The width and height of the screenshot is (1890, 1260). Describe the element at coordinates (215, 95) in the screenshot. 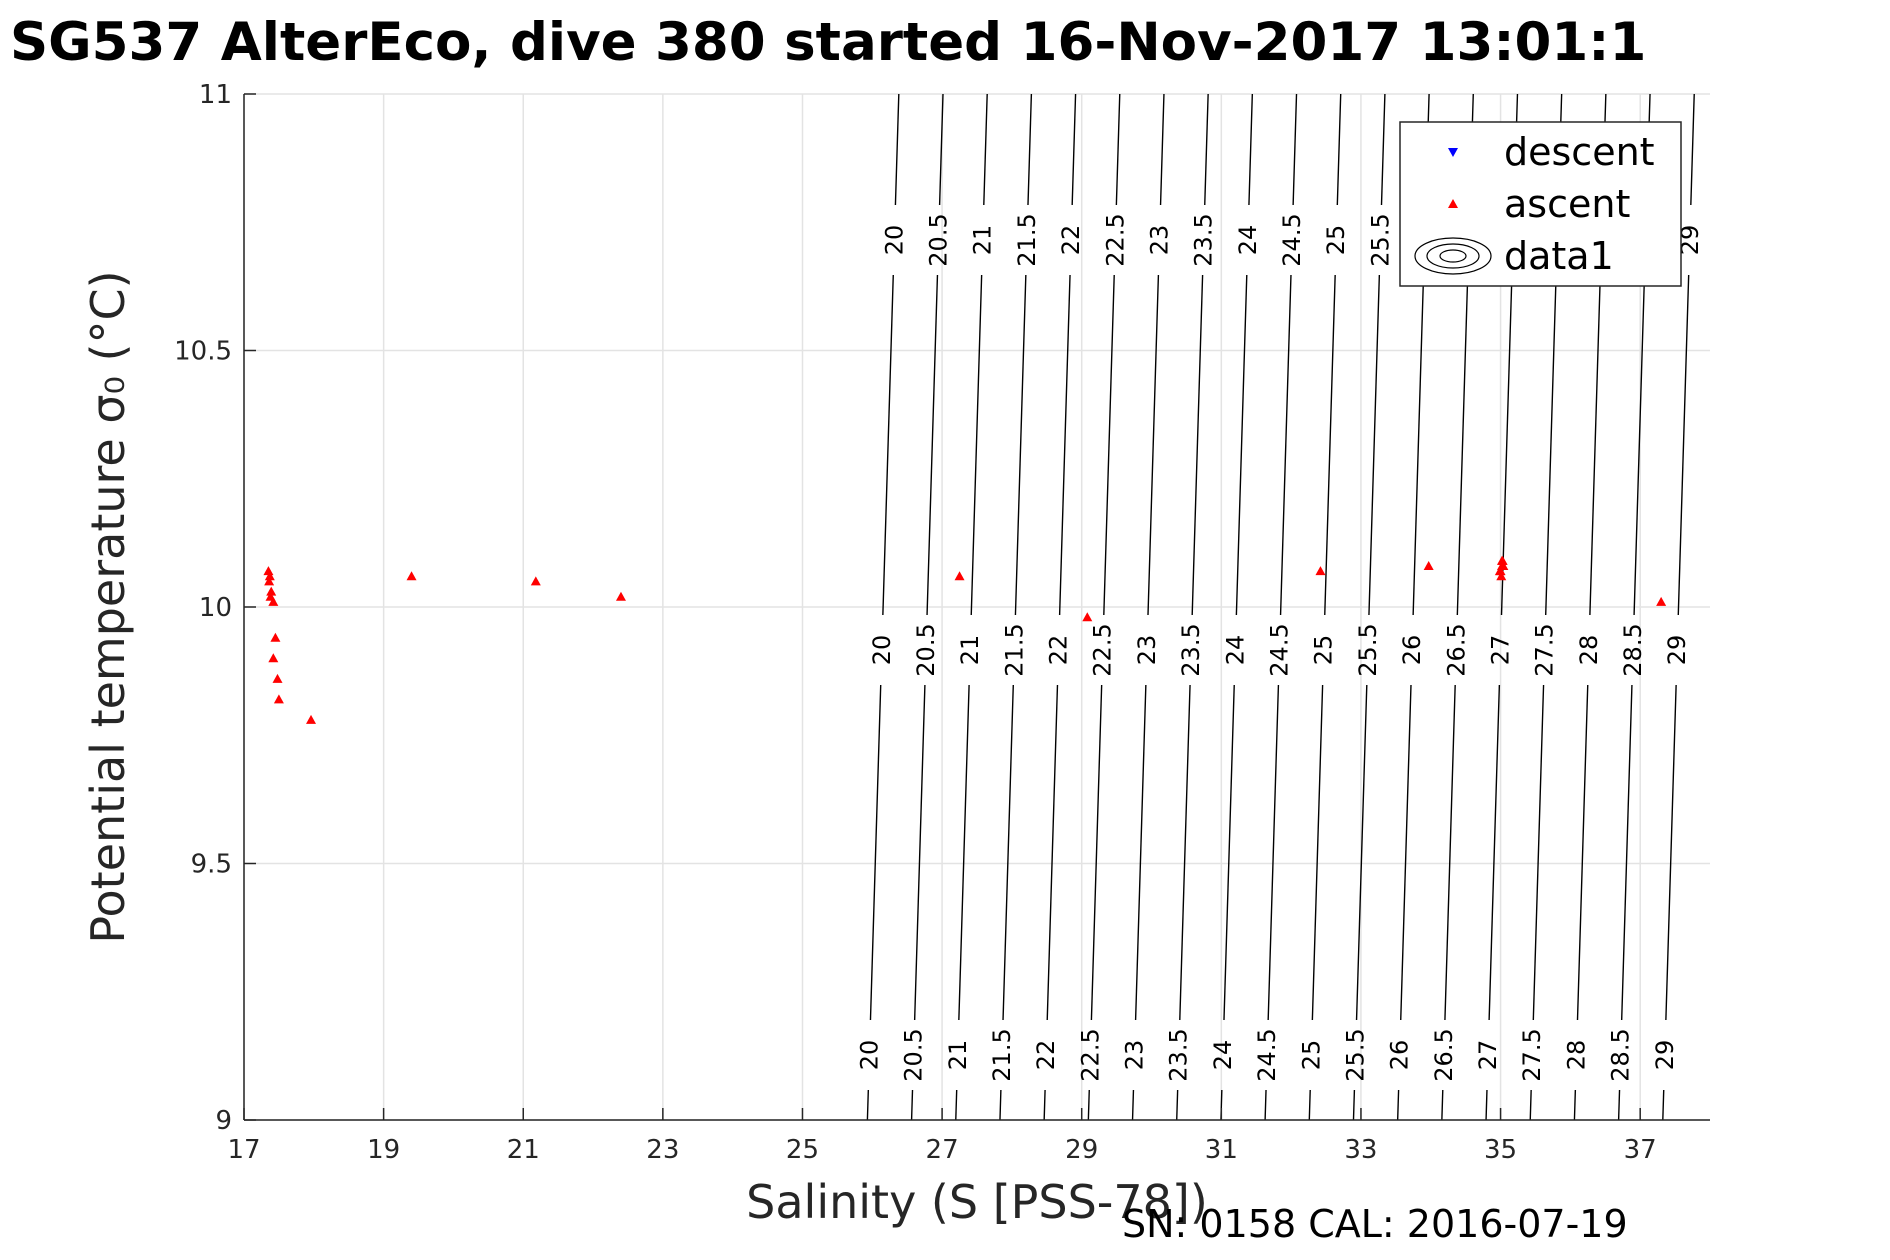

I see `y-tick-label: 11` at that location.